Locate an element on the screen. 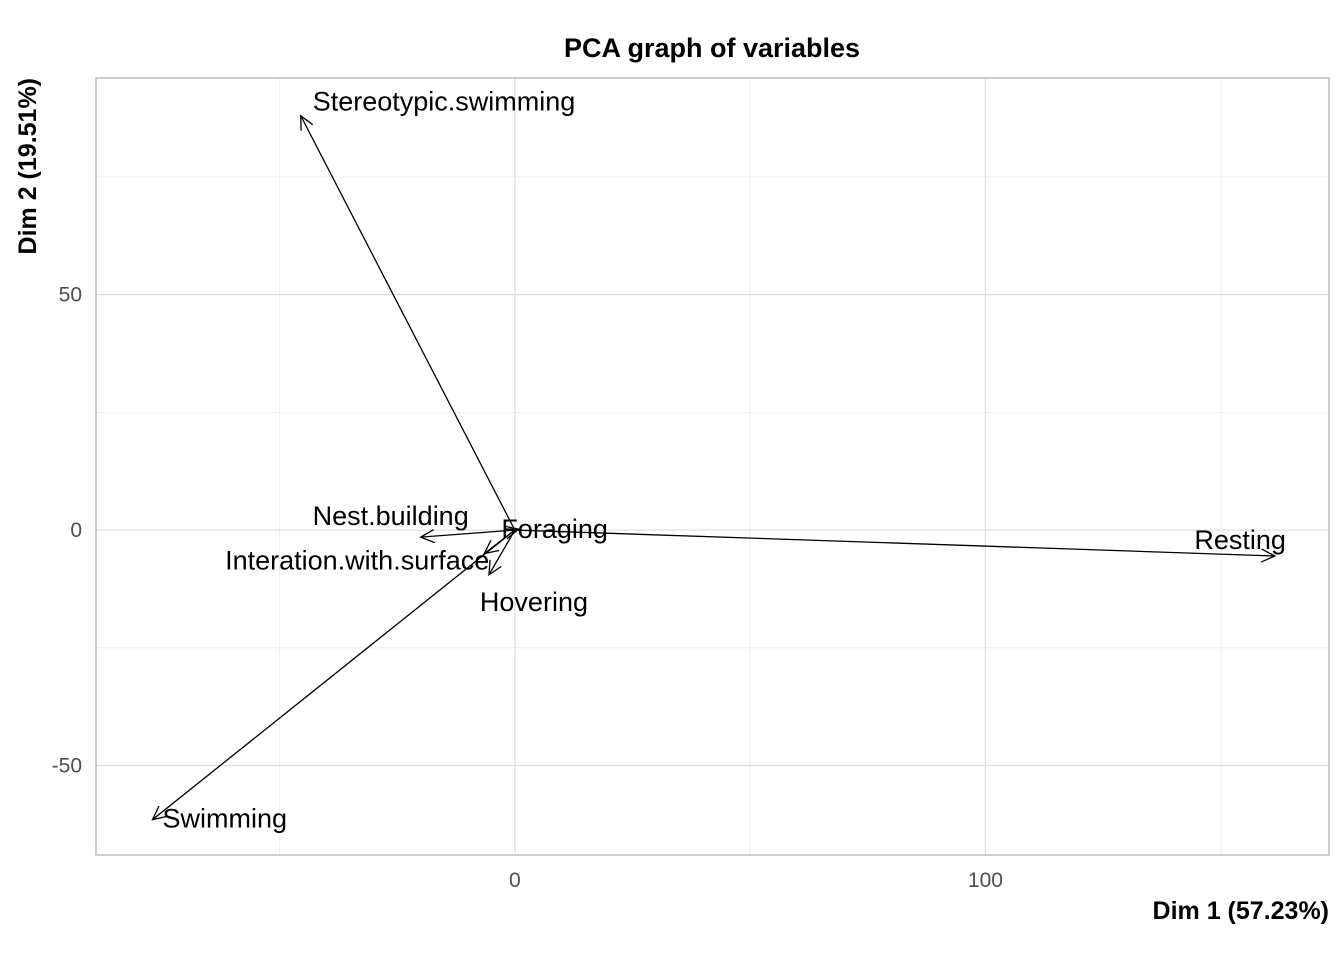 The image size is (1344, 960). arrow-shaft-resting is located at coordinates (894, 543).